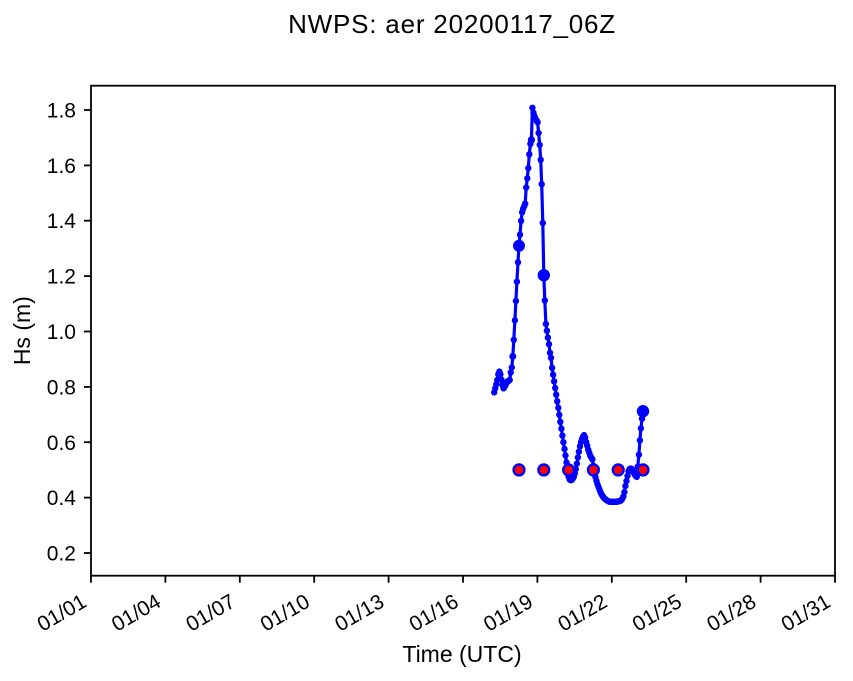  Describe the element at coordinates (452, 24) in the screenshot. I see `svg-text: NWPS: aer 20200117_06Z` at that location.